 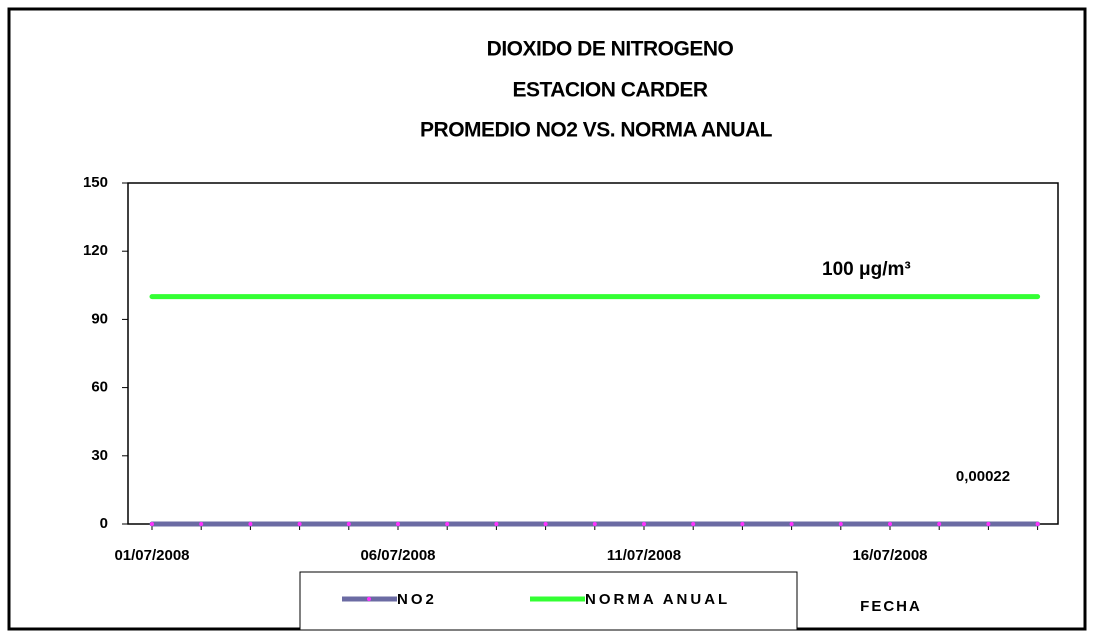 What do you see at coordinates (596, 130) in the screenshot?
I see `chart-title: PROMEDIO NO2 VS. NORMA ANUAL` at bounding box center [596, 130].